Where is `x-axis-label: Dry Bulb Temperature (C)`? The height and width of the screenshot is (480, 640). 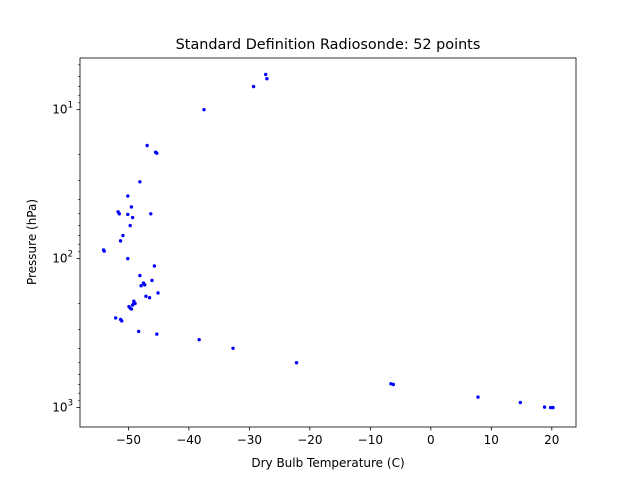 x-axis-label: Dry Bulb Temperature (C) is located at coordinates (327, 463).